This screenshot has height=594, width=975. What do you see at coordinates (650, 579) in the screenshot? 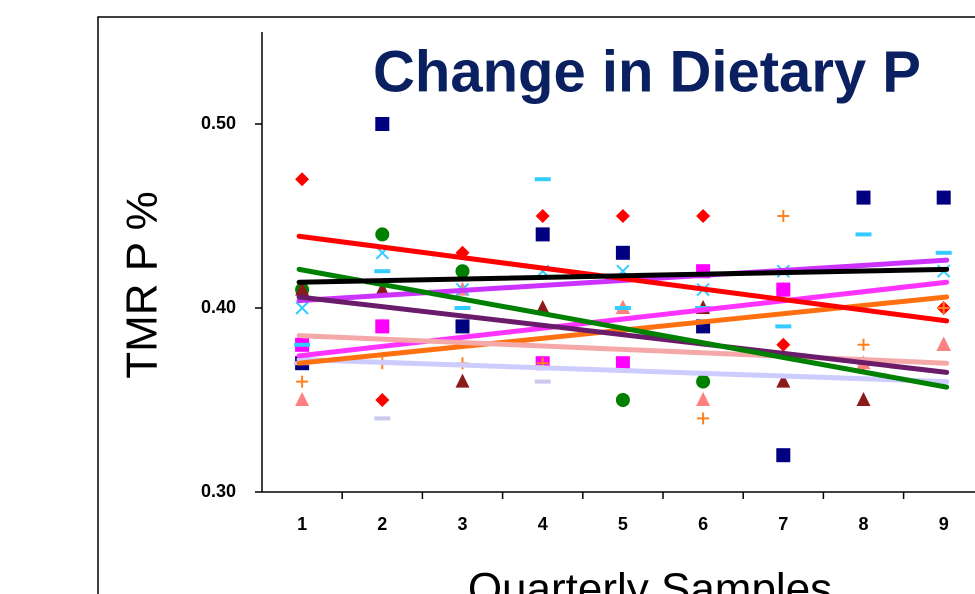
I see `x-axis-label: Quarterly Samples` at bounding box center [650, 579].